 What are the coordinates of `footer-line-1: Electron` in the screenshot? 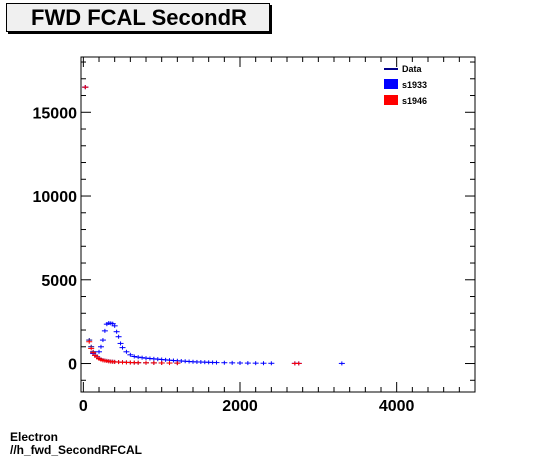 It's located at (34, 437).